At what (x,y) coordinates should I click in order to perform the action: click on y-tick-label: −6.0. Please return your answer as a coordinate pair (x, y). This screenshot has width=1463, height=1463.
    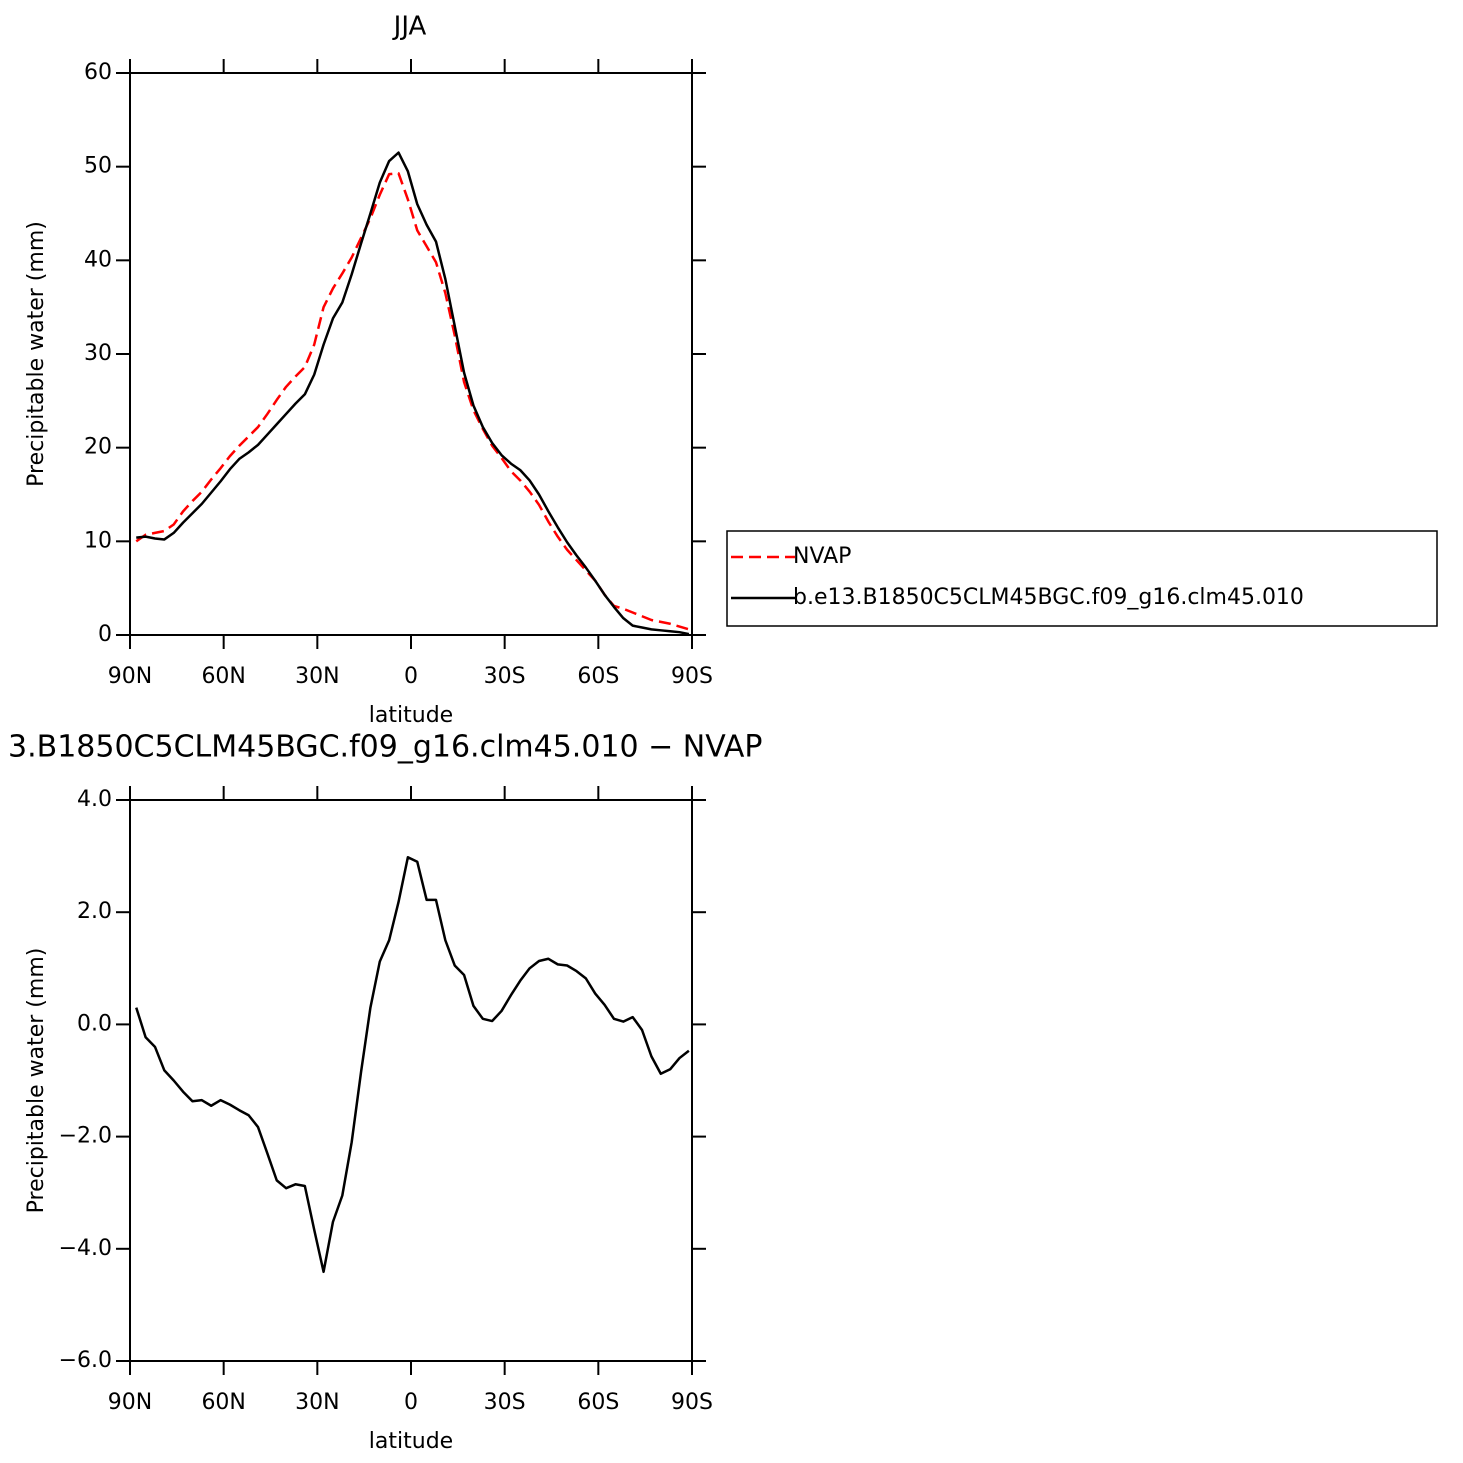
    Looking at the image, I should click on (85, 1360).